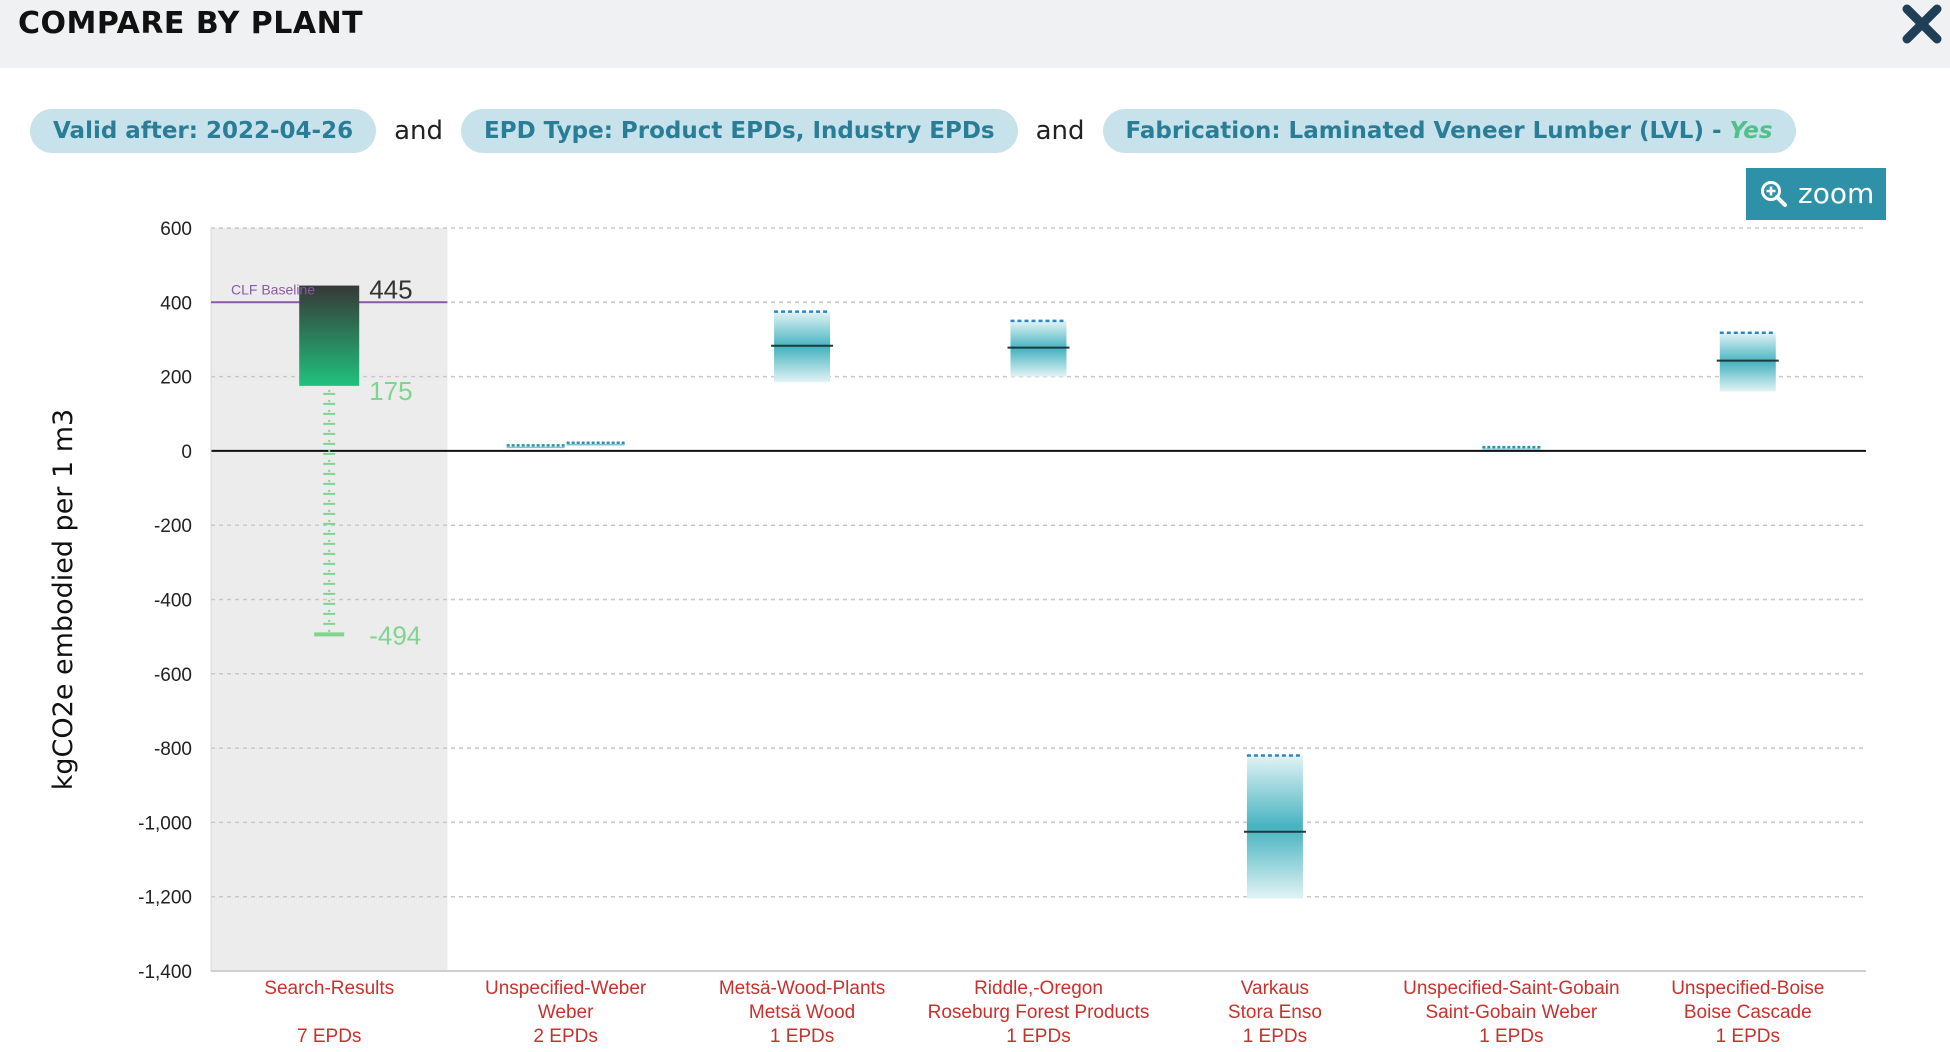  I want to click on y-tick-label: -1,400, so click(165, 972).